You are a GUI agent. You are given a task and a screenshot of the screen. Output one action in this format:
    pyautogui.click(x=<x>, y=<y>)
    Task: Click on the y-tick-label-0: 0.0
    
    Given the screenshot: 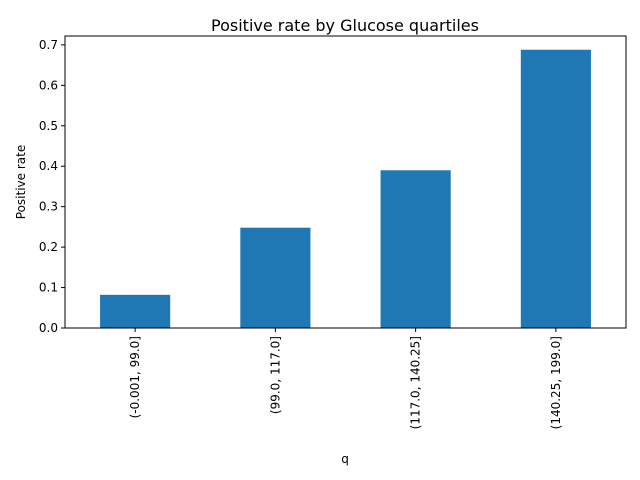 What is the action you would take?
    pyautogui.click(x=48, y=328)
    